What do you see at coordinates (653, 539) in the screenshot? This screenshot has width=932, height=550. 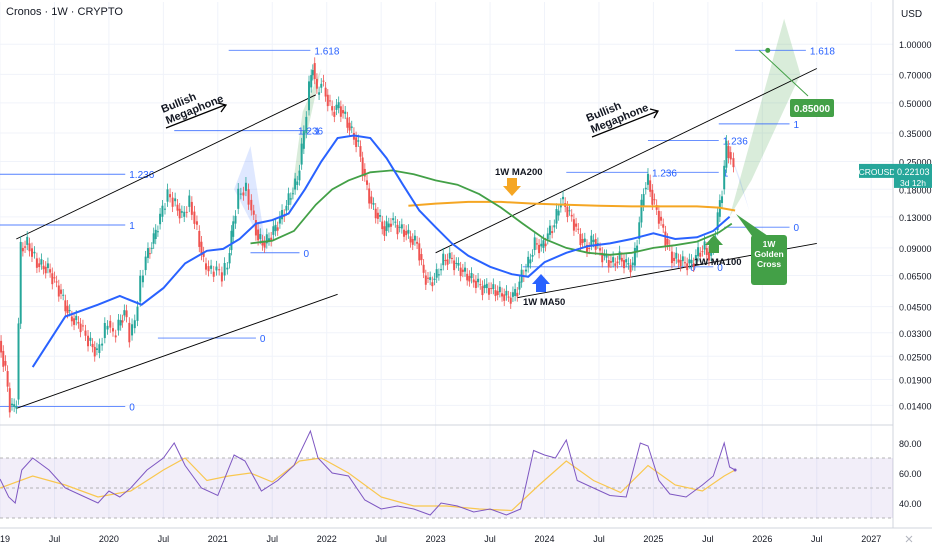 I see `time-axis-tick-label: 2025` at bounding box center [653, 539].